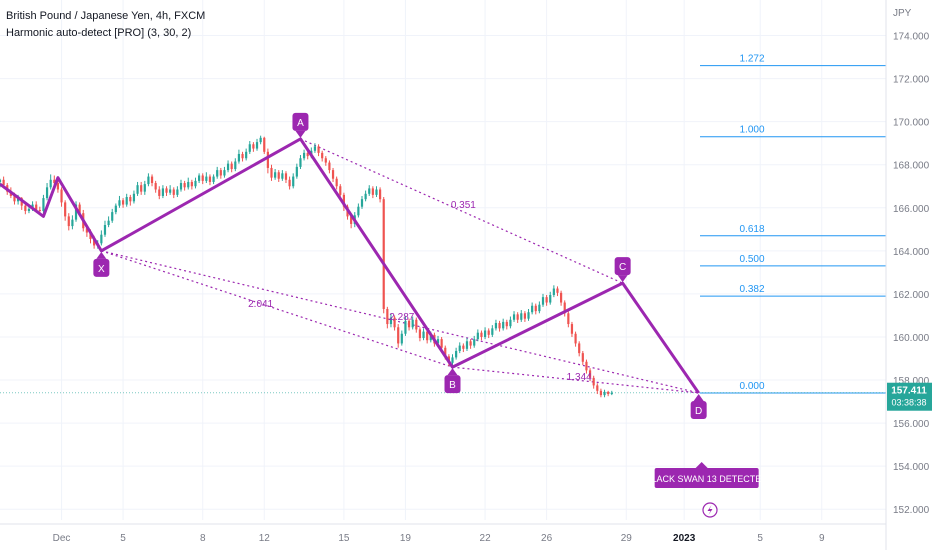  Describe the element at coordinates (710, 510) in the screenshot. I see `lightning-icon` at that location.